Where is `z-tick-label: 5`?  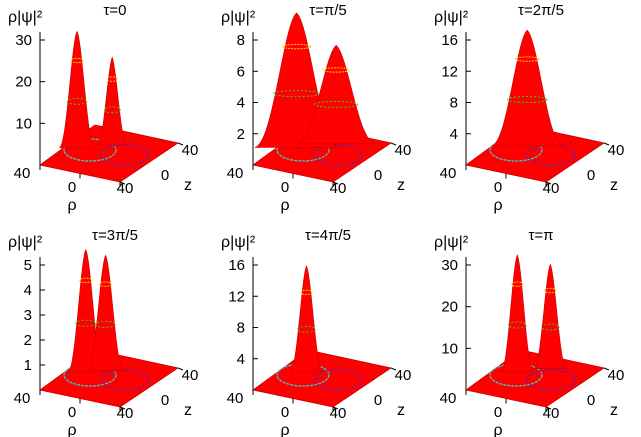 z-tick-label: 5 is located at coordinates (28, 265).